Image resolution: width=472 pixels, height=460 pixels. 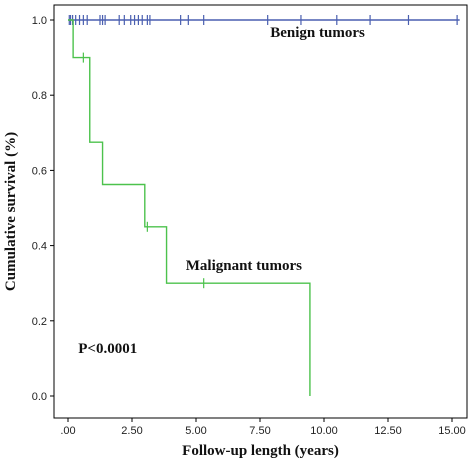 What do you see at coordinates (317, 33) in the screenshot?
I see `annotation-label: Benign tumors` at bounding box center [317, 33].